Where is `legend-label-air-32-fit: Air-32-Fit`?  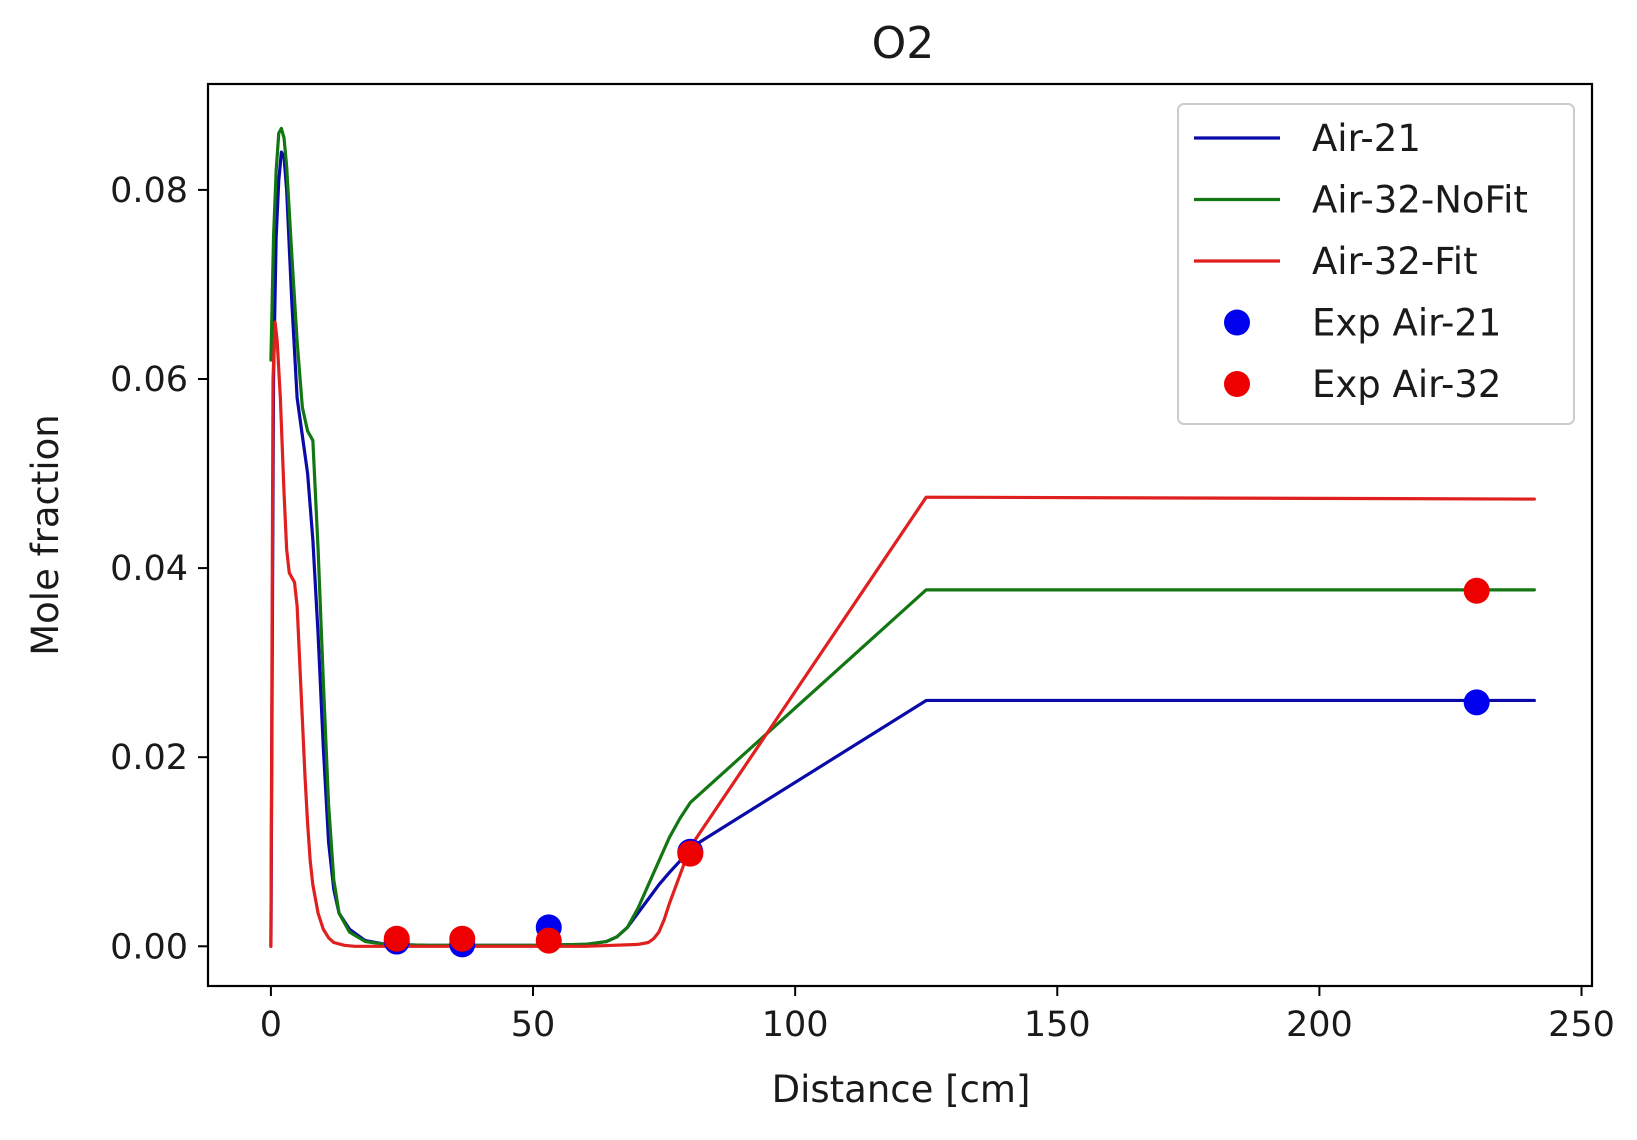 legend-label-air-32-fit: Air-32-Fit is located at coordinates (1395, 261).